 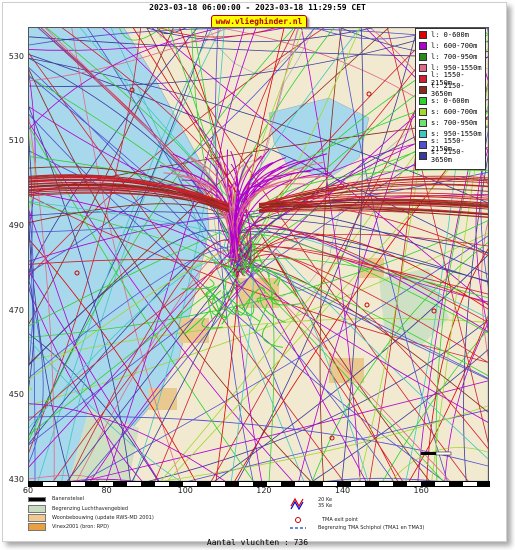 What do you see at coordinates (78, 509) in the screenshot?
I see `legend-airport-boundary: Begrenzing Luchthavengebied` at bounding box center [78, 509].